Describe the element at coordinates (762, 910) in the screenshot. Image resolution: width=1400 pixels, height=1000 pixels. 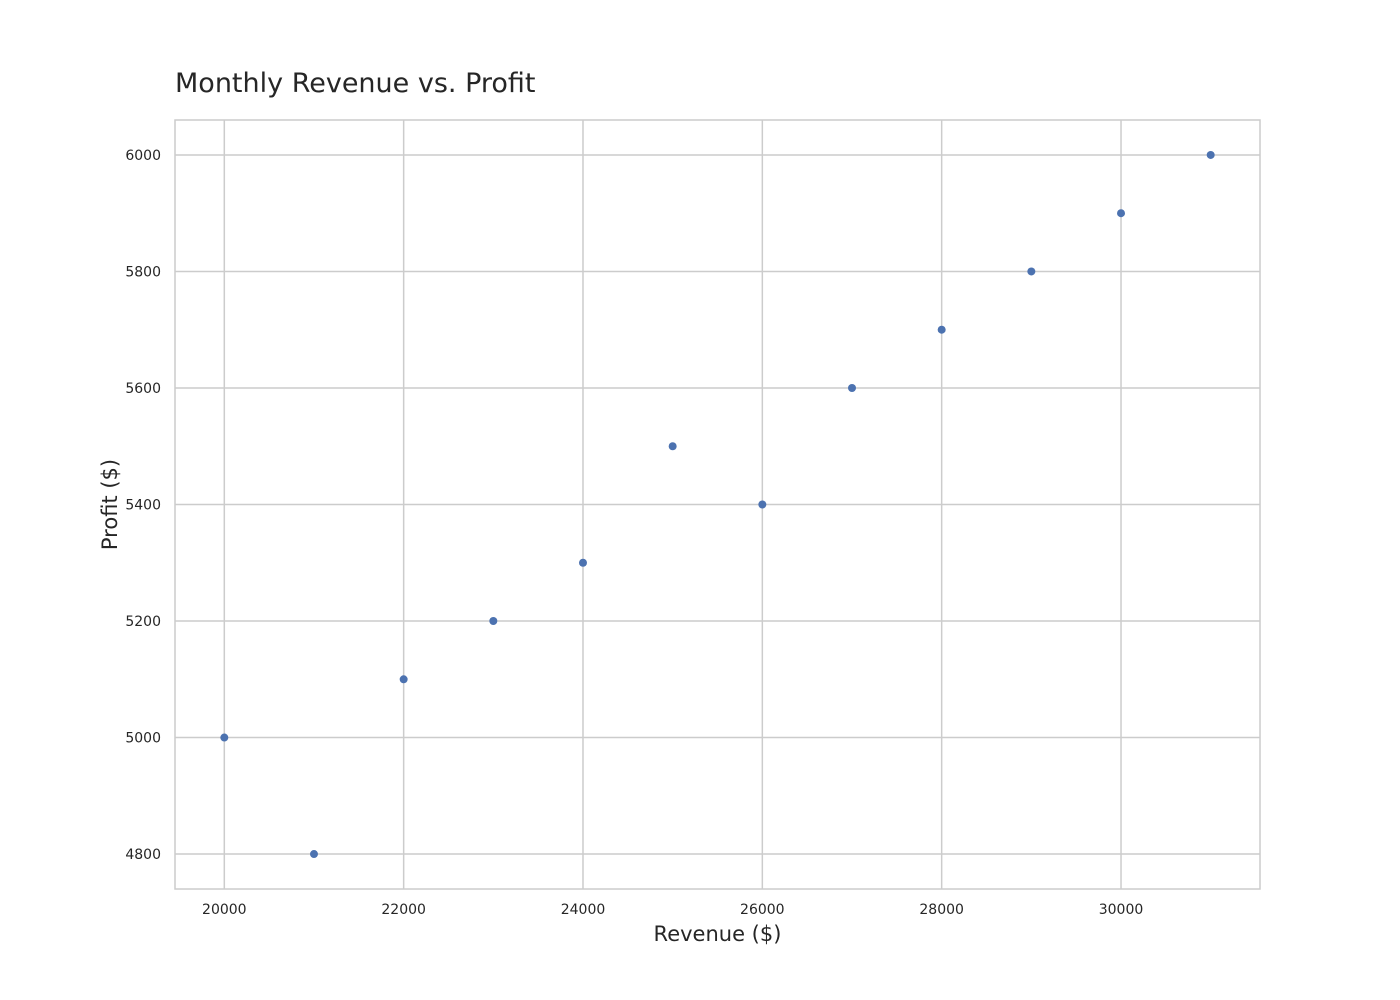
I see `x-tick-label: 26000` at that location.